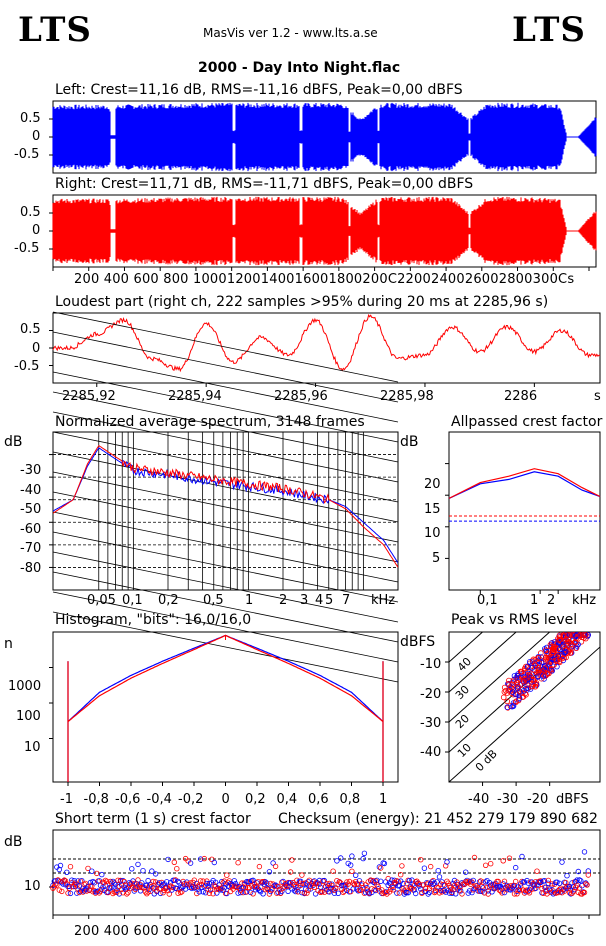 Image resolution: width=606 pixels, height=946 pixels. Describe the element at coordinates (301, 396) in the screenshot. I see `loud-xtick-2: 2285,96` at that location.